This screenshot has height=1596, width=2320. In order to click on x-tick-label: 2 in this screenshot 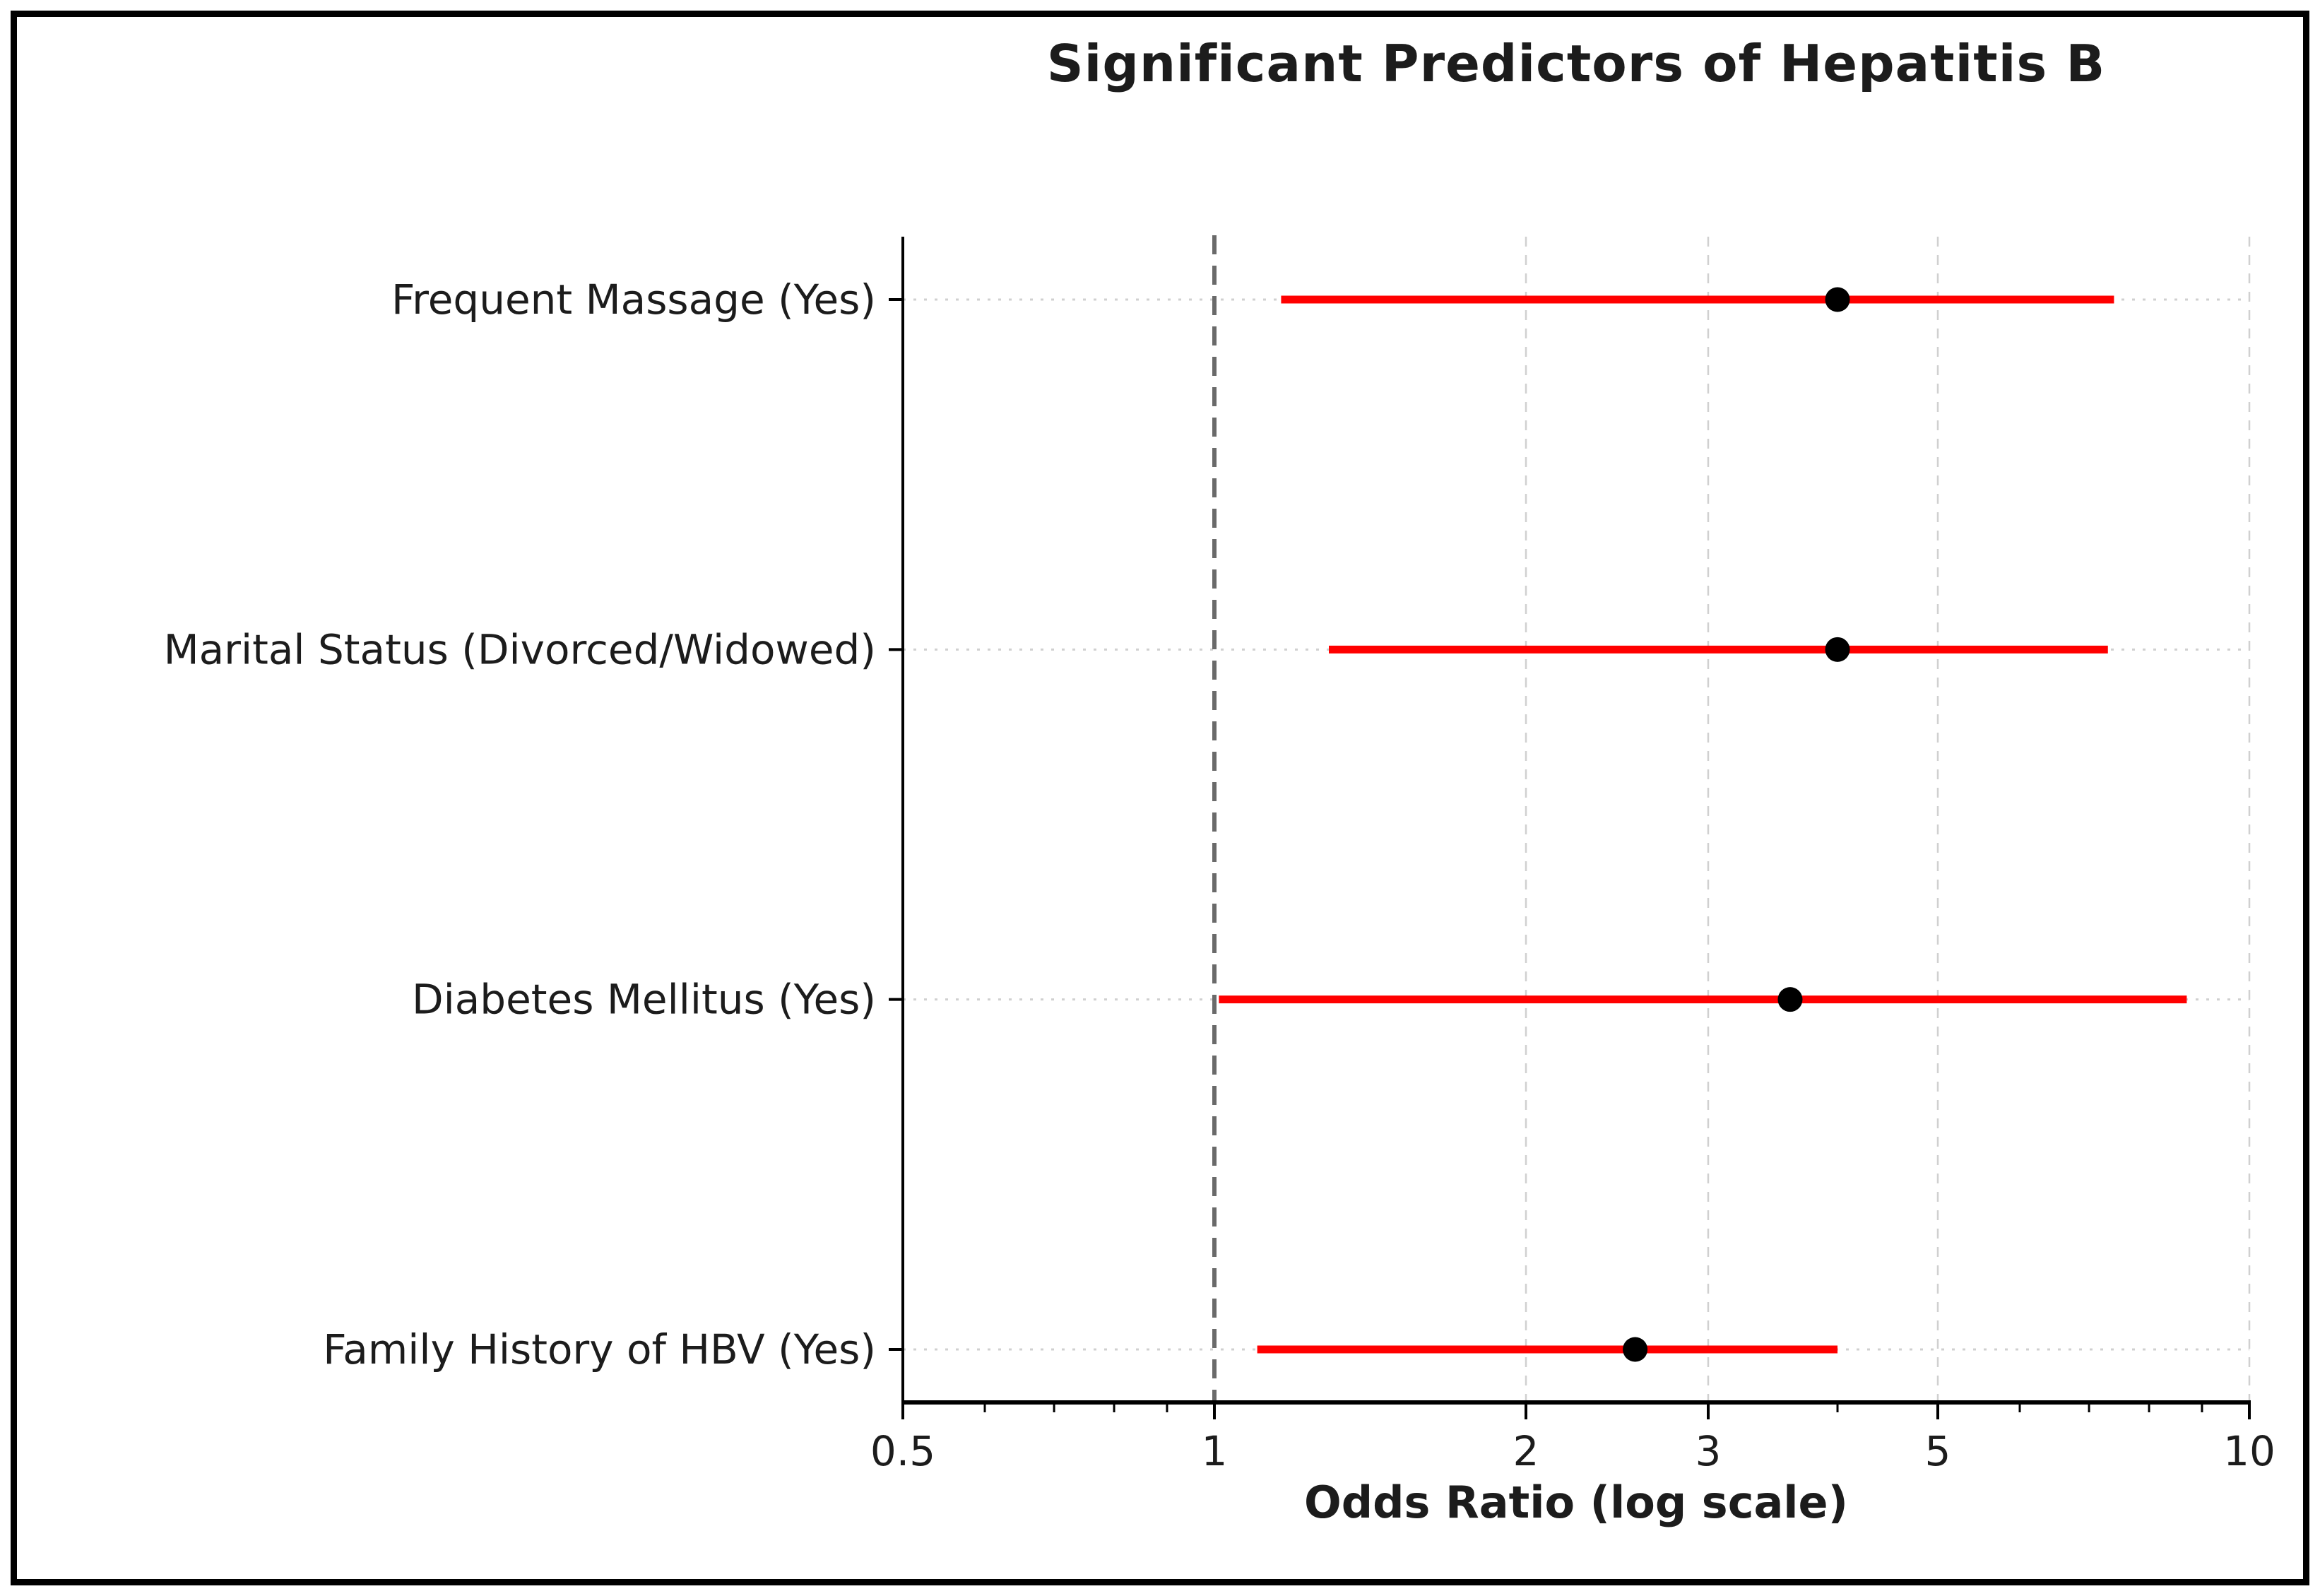, I will do `click(1526, 1451)`.